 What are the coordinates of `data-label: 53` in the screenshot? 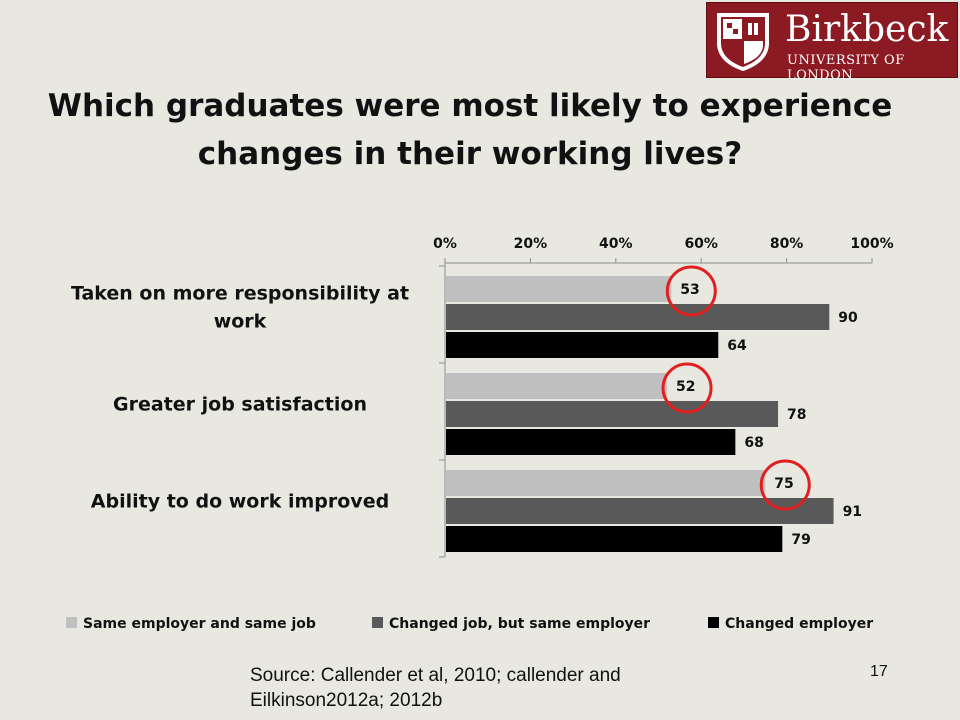 It's located at (689, 290).